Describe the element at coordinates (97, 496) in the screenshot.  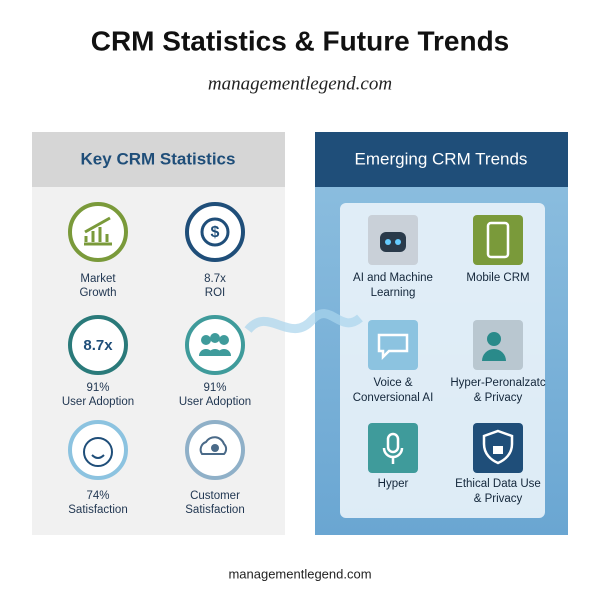
I see `stat-label: 74%` at that location.